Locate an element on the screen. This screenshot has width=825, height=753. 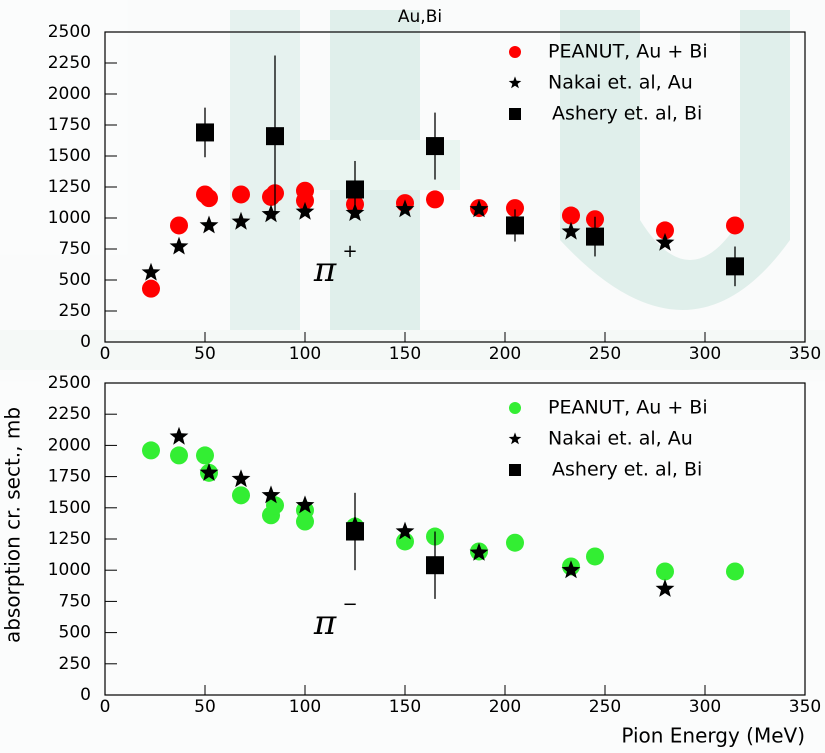
chart-title: Au,Bi is located at coordinates (420, 17).